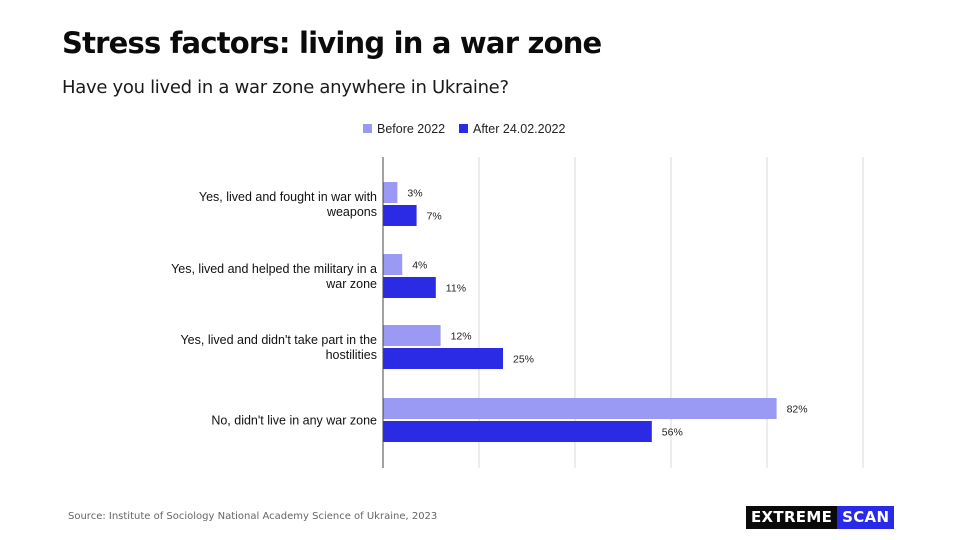 The height and width of the screenshot is (540, 960). Describe the element at coordinates (294, 421) in the screenshot. I see `category-label: No, didn't live in any war zone` at that location.